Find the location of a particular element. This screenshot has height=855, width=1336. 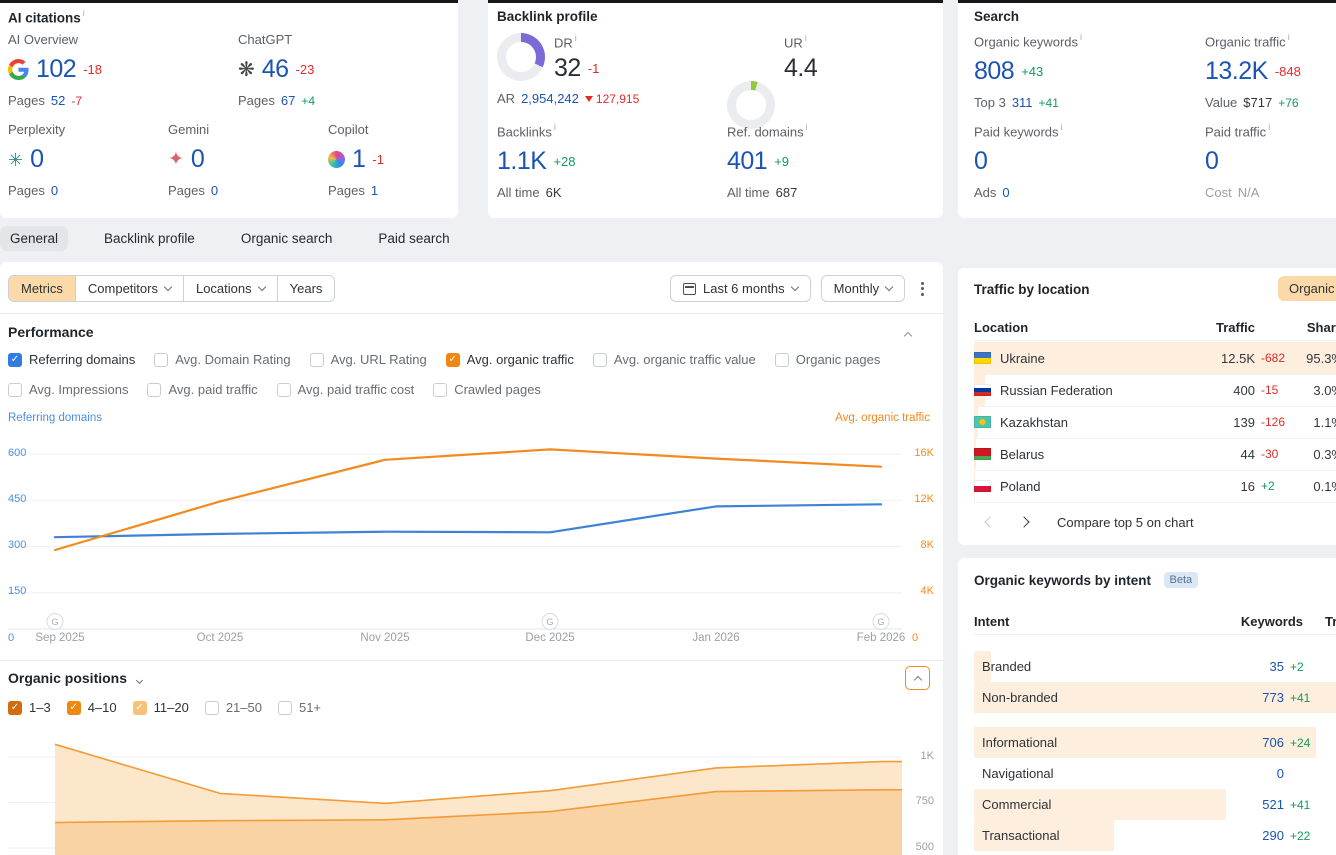

paid-keywords-value: 0 is located at coordinates (981, 161).